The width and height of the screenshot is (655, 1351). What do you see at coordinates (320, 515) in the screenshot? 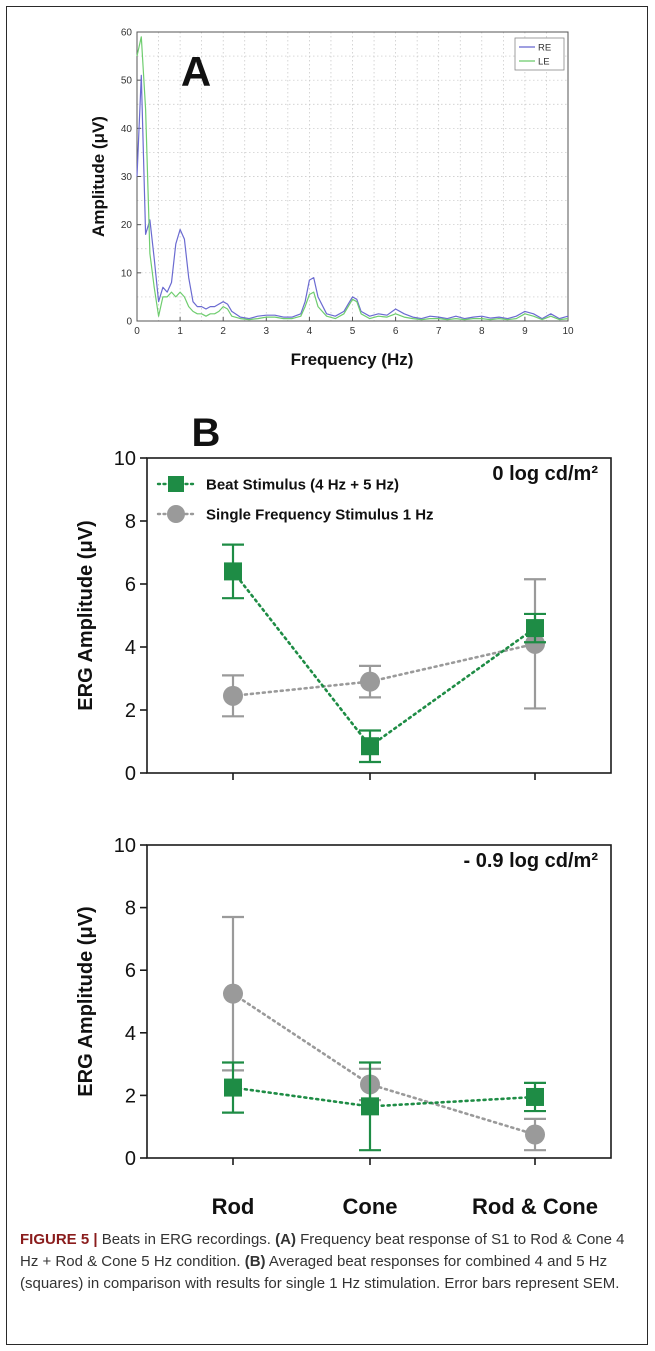
I see `legend-label: Single Frequency Stimulus 1 Hz` at bounding box center [320, 515].